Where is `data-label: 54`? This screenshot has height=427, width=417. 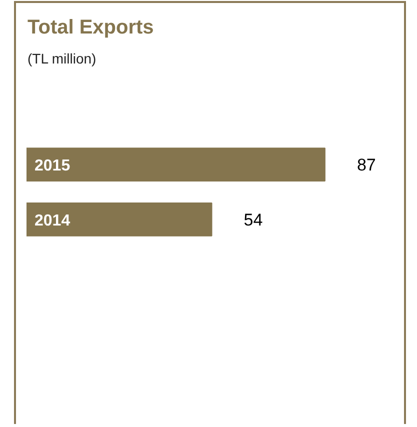
data-label: 54 is located at coordinates (253, 220).